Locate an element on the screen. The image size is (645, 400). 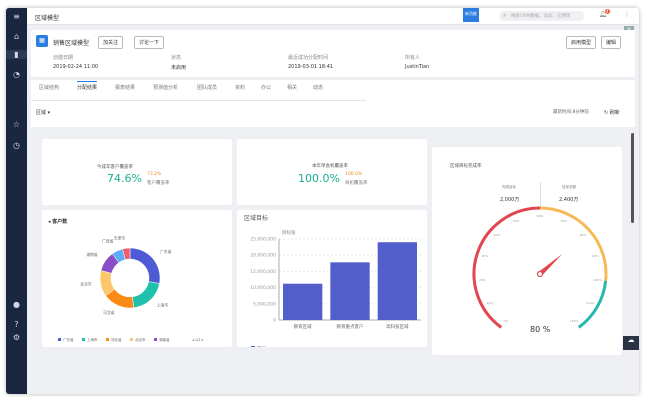
gauge-needle is located at coordinates (550, 264).